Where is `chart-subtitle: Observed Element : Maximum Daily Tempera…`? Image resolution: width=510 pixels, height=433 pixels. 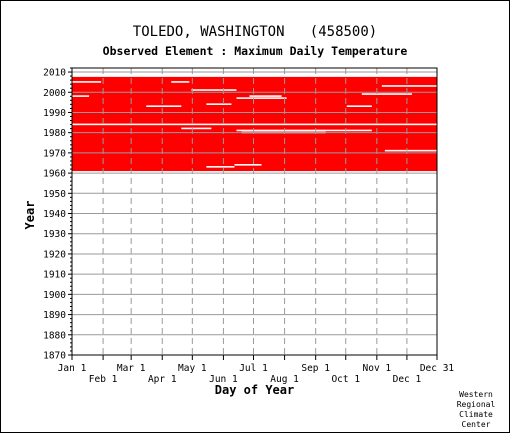 chart-subtitle: Observed Element : Maximum Daily Tempera… is located at coordinates (255, 51).